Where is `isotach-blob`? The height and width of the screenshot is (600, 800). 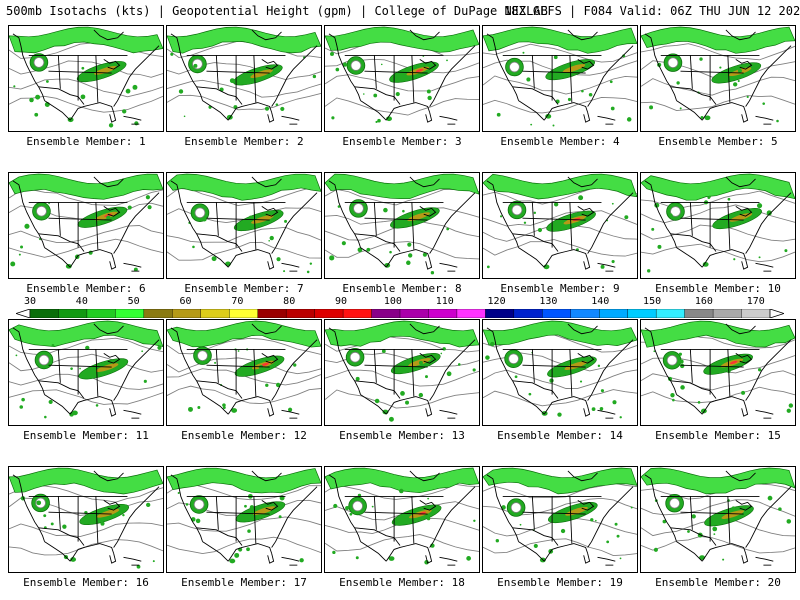
isotach-blob is located at coordinates (234, 410).